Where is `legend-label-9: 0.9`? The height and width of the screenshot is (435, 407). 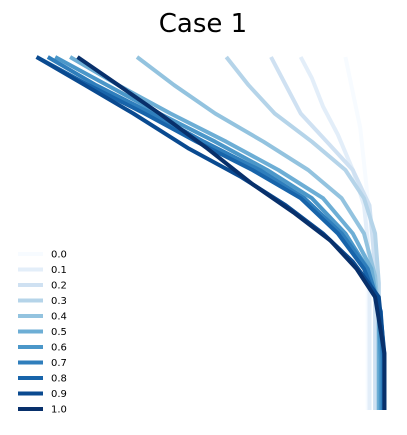 legend-label-9: 0.9 is located at coordinates (59, 394).